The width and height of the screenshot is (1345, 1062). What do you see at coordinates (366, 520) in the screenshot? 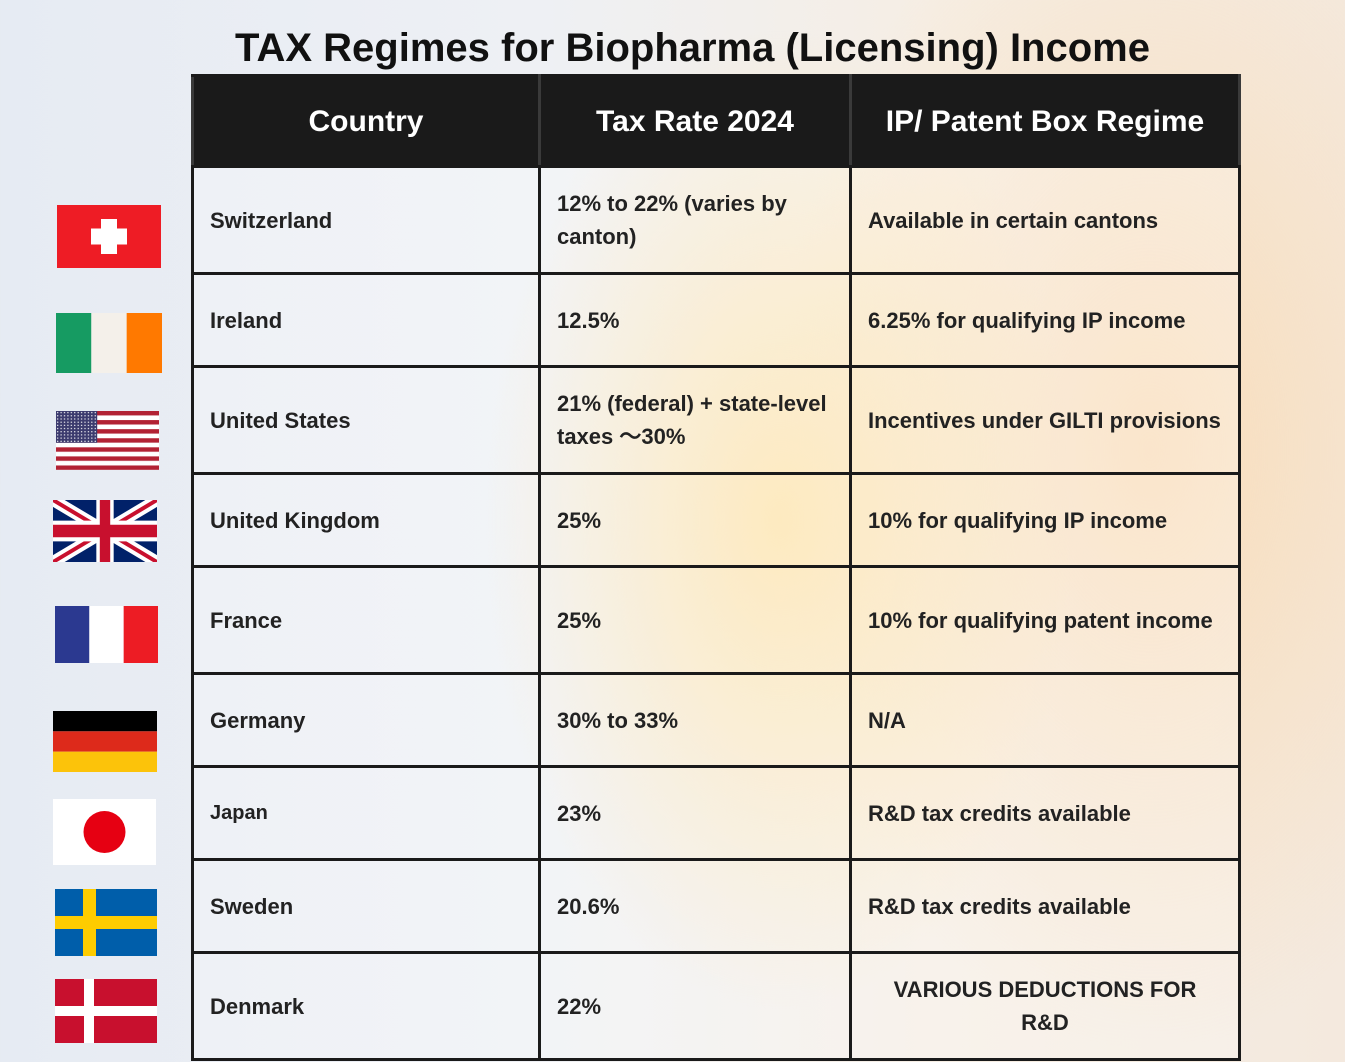
I see `table-cell: United Kingdom` at bounding box center [366, 520].